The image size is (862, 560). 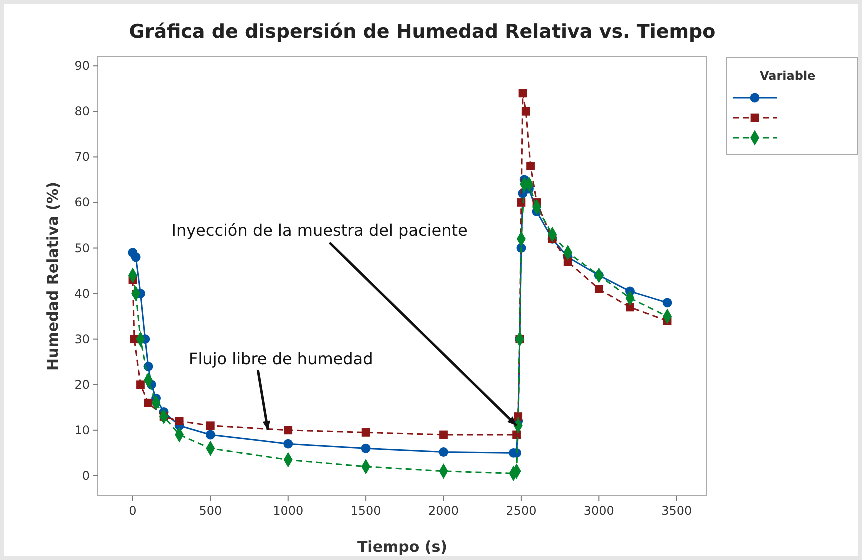 What do you see at coordinates (82, 248) in the screenshot?
I see `y-tick-label: 50` at bounding box center [82, 248].